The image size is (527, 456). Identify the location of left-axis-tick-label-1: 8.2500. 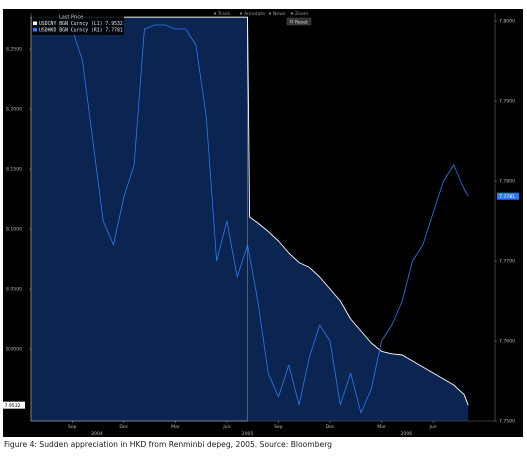
(14, 50).